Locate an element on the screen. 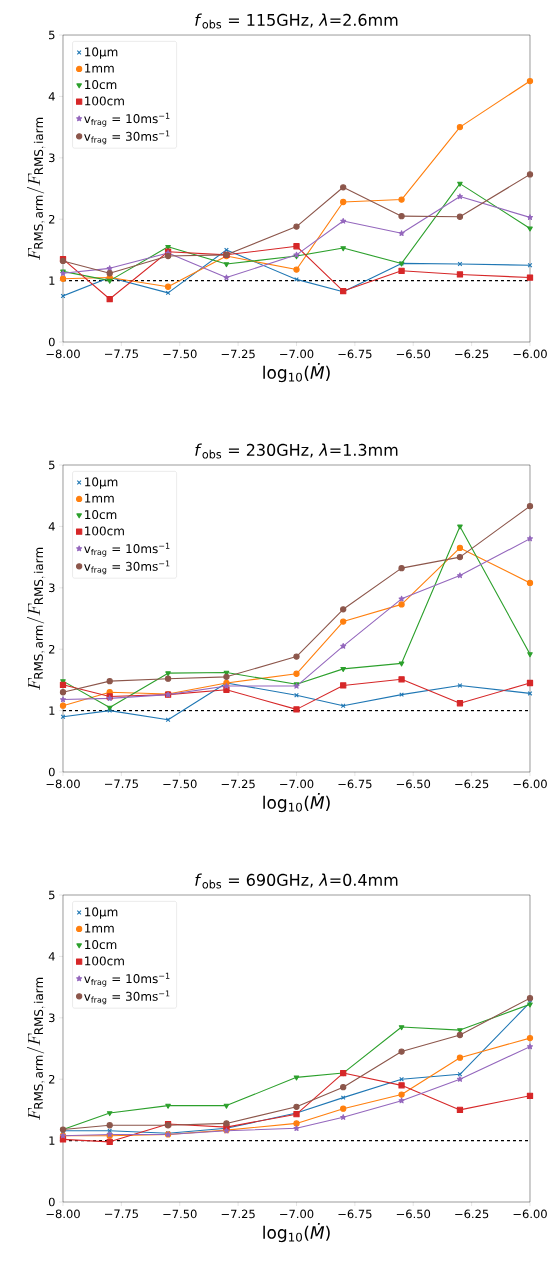  chart-title: f$_{obs}$ = 690GHz, λ=0.4mm is located at coordinates (296, 881).